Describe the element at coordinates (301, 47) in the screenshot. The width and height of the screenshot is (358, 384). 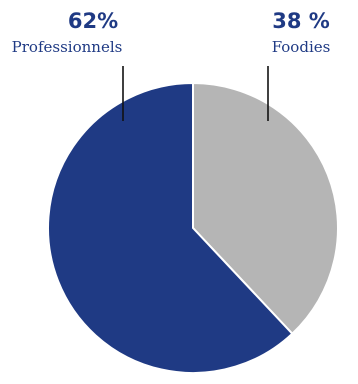
I see `category-label-foodies: Foodies` at that location.